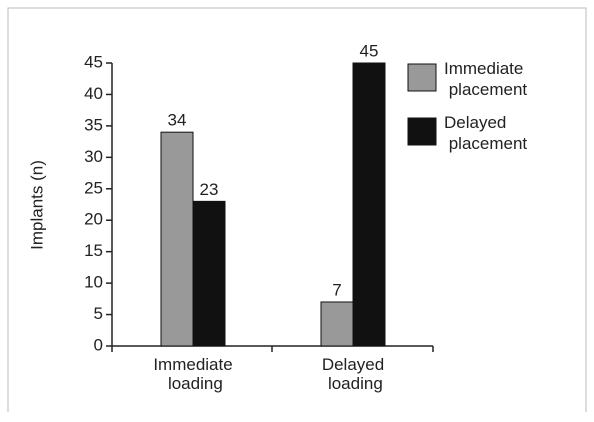 Image resolution: width=594 pixels, height=422 pixels. Describe the element at coordinates (93, 219) in the screenshot. I see `y-tick-label: 20` at that location.